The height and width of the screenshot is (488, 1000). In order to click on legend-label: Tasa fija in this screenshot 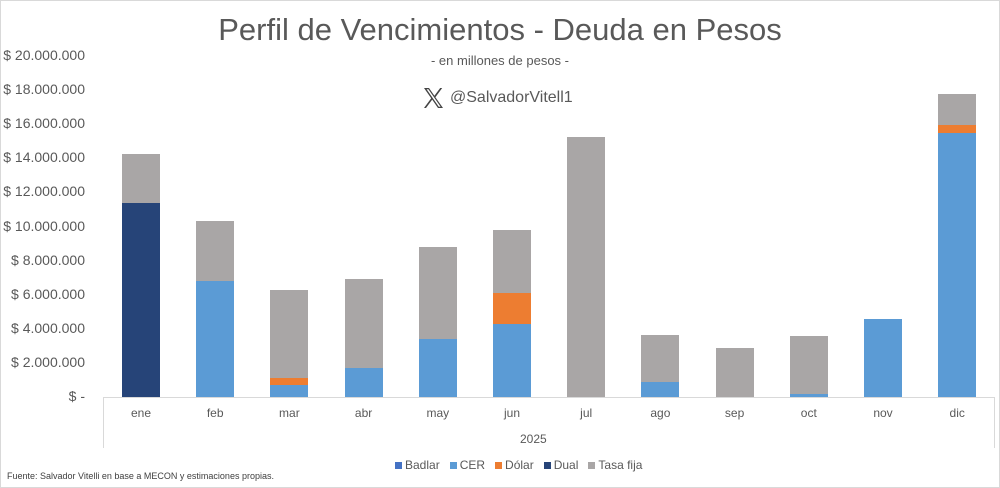, I will do `click(620, 465)`.